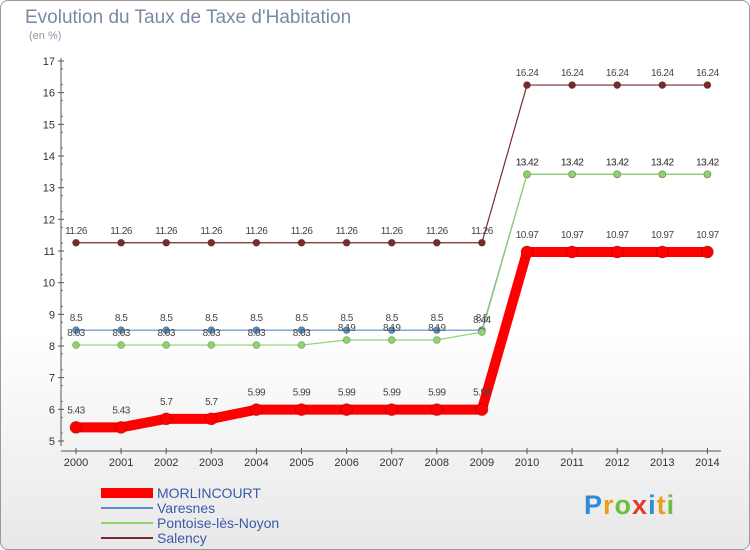  Describe the element at coordinates (127, 508) in the screenshot. I see `legend-swatch-varesnes` at that location.